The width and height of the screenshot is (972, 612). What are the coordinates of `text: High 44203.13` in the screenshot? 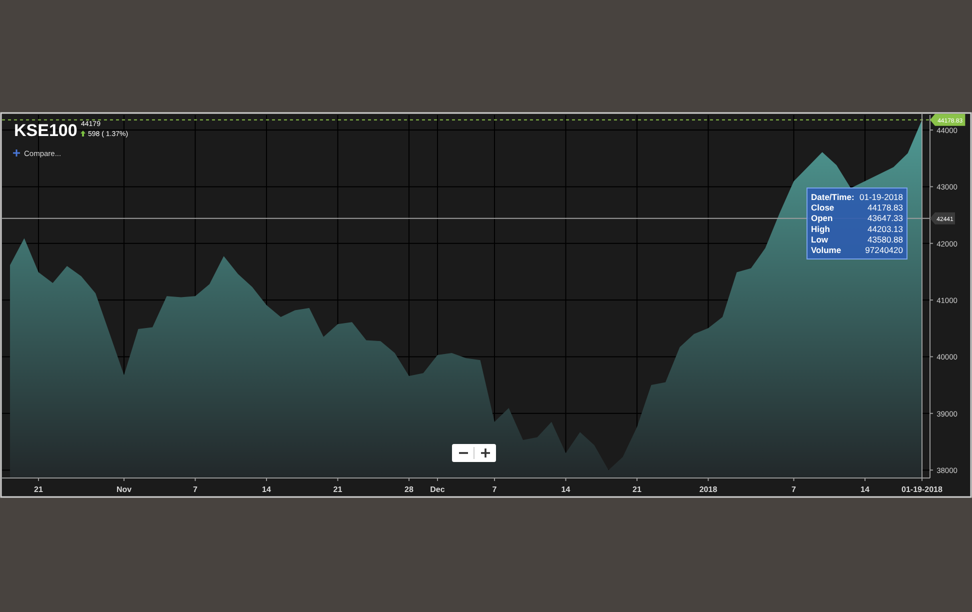 It's located at (857, 229).